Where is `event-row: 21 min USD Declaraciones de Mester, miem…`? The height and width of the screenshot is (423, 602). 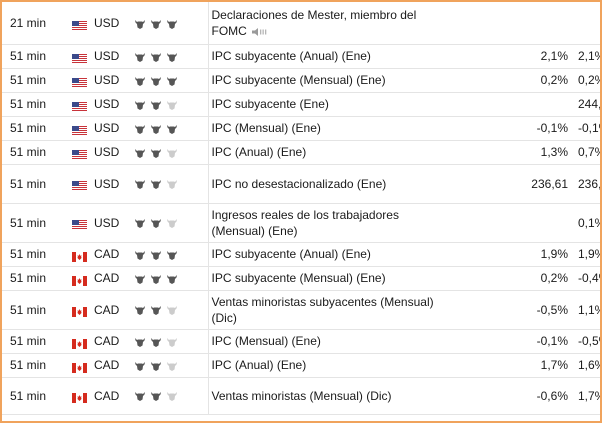 event-row: 21 min USD Declaraciones de Mester, miem… is located at coordinates (301, 23).